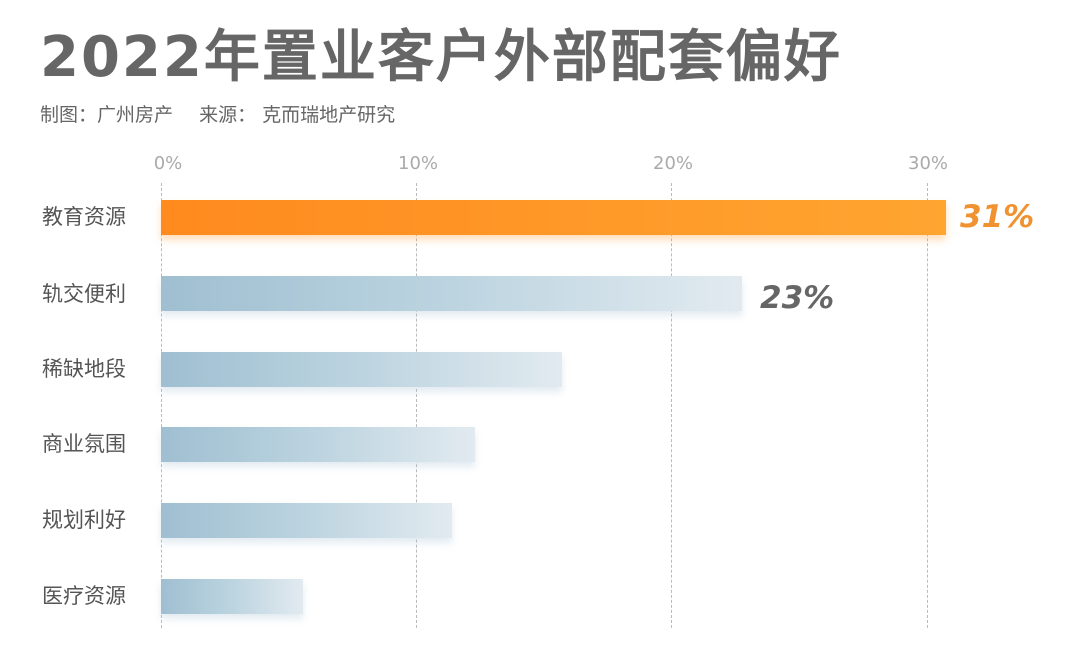  I want to click on category-label: 商业氛围, so click(84, 444).